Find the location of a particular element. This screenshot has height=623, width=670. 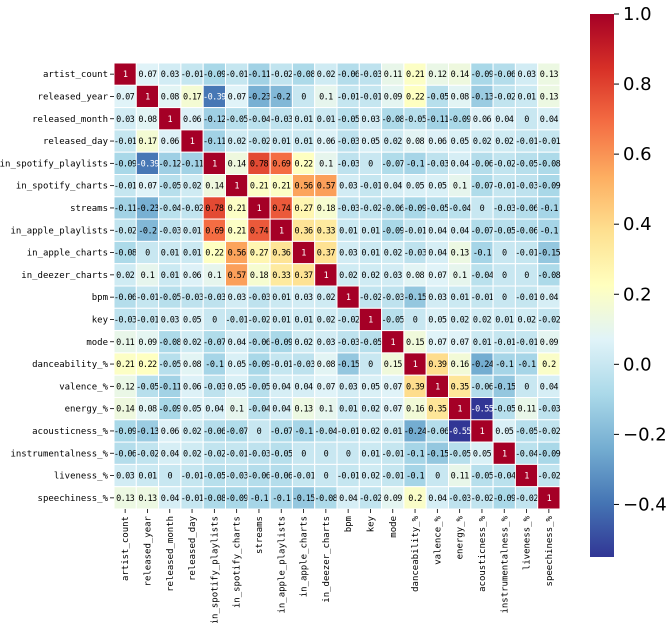

cell-label: 0.09 is located at coordinates (393, 97).